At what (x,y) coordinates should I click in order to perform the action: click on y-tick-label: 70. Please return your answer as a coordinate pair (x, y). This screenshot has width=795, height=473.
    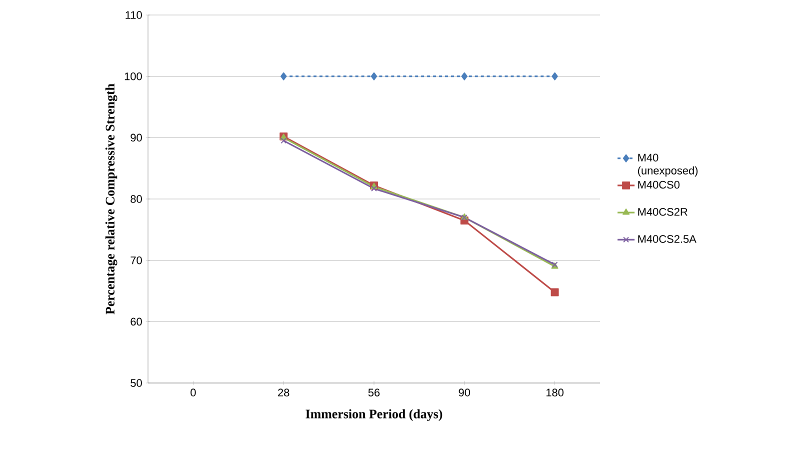
    Looking at the image, I should click on (136, 260).